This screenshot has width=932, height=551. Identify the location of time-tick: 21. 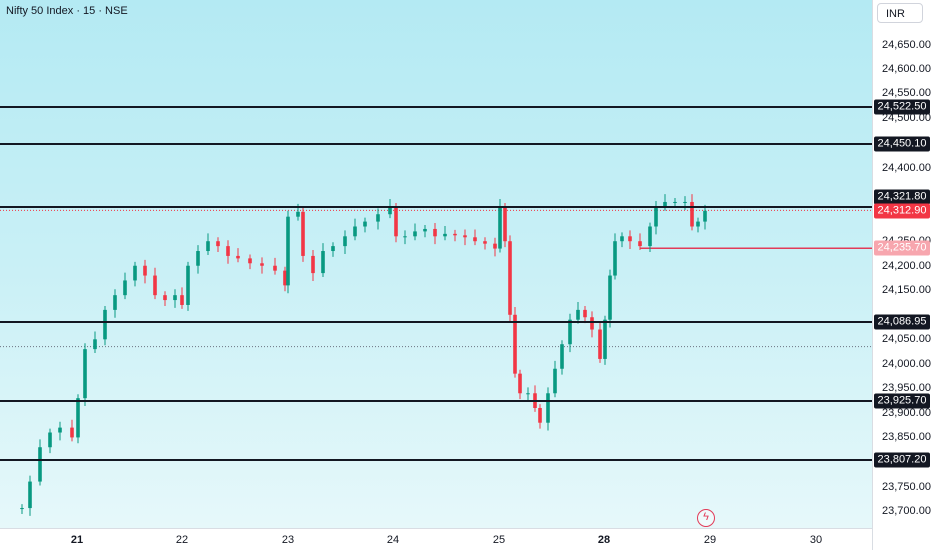
(77, 540).